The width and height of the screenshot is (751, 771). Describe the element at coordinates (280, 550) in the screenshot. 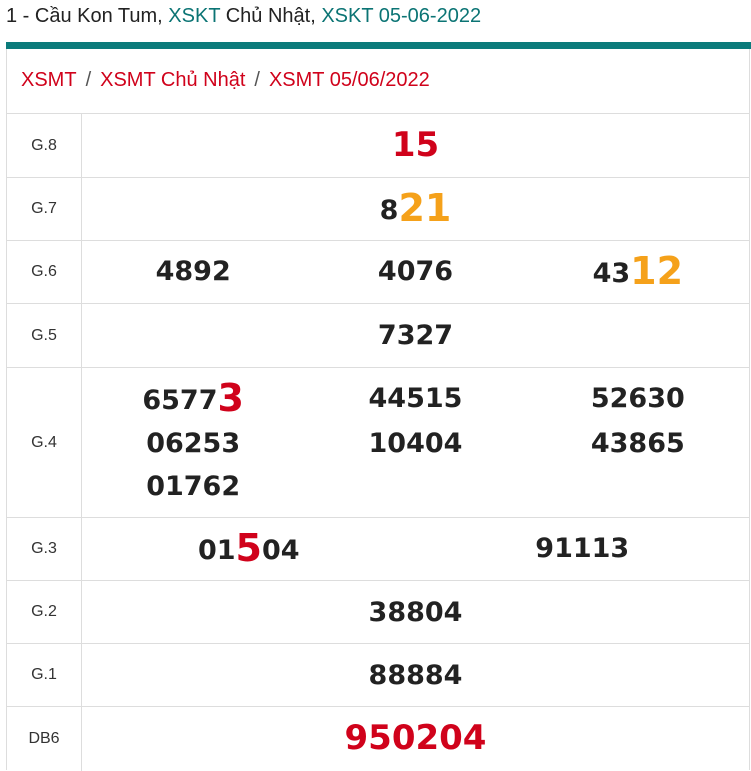

I see `digits: 04` at that location.